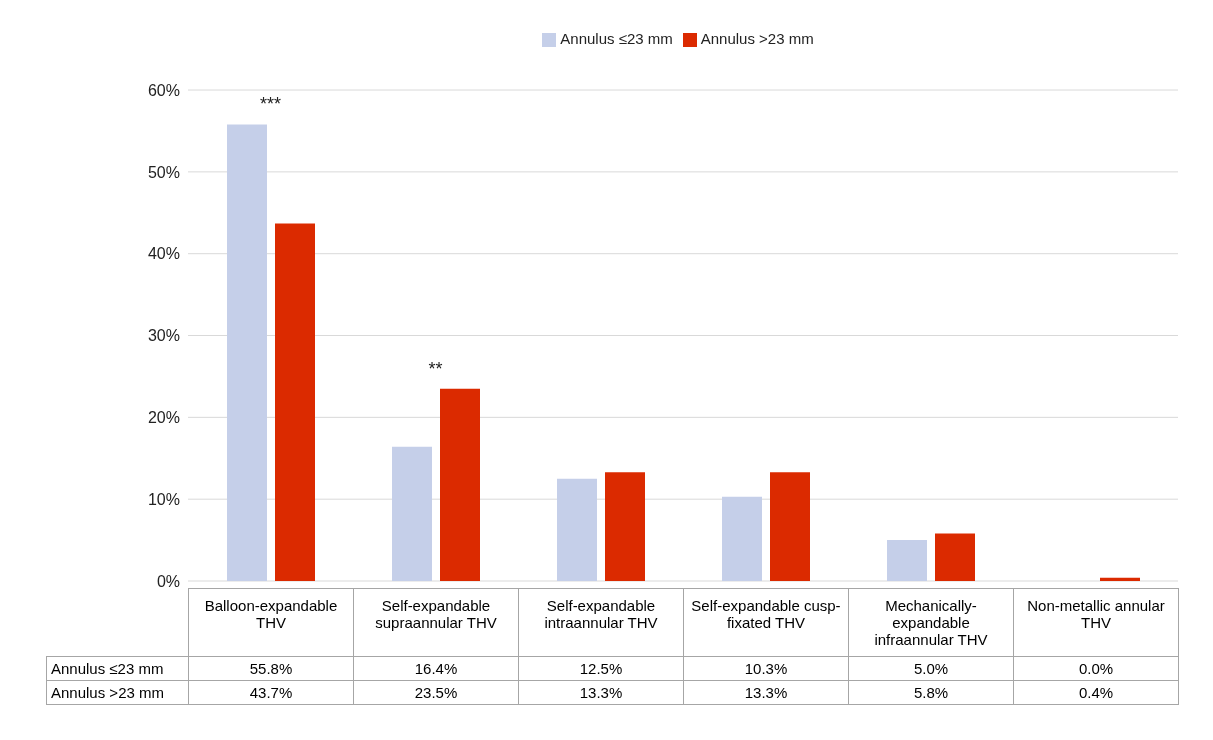  What do you see at coordinates (270, 104) in the screenshot?
I see `annotation: ***` at bounding box center [270, 104].